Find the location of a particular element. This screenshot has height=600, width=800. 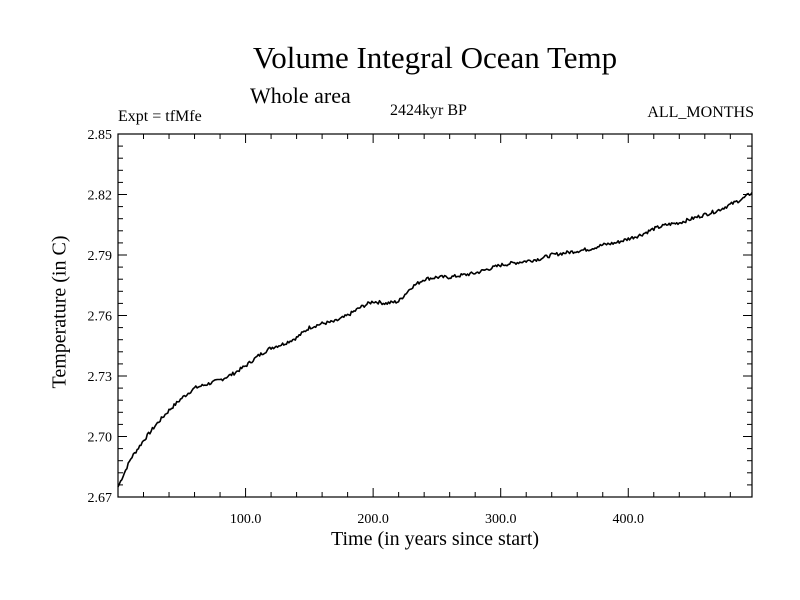

experiment-label: Expt = tfMfe is located at coordinates (160, 116).